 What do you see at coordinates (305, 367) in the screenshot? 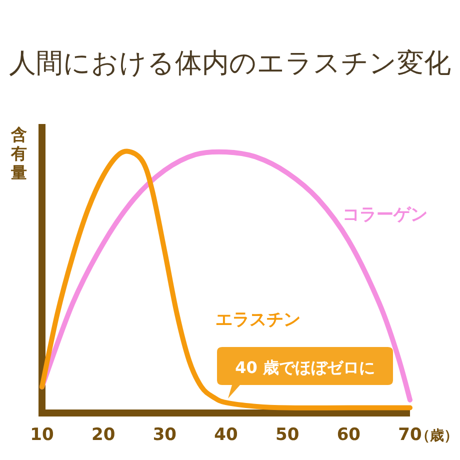
I see `annotation: 40 歳でほぼゼロに` at bounding box center [305, 367].